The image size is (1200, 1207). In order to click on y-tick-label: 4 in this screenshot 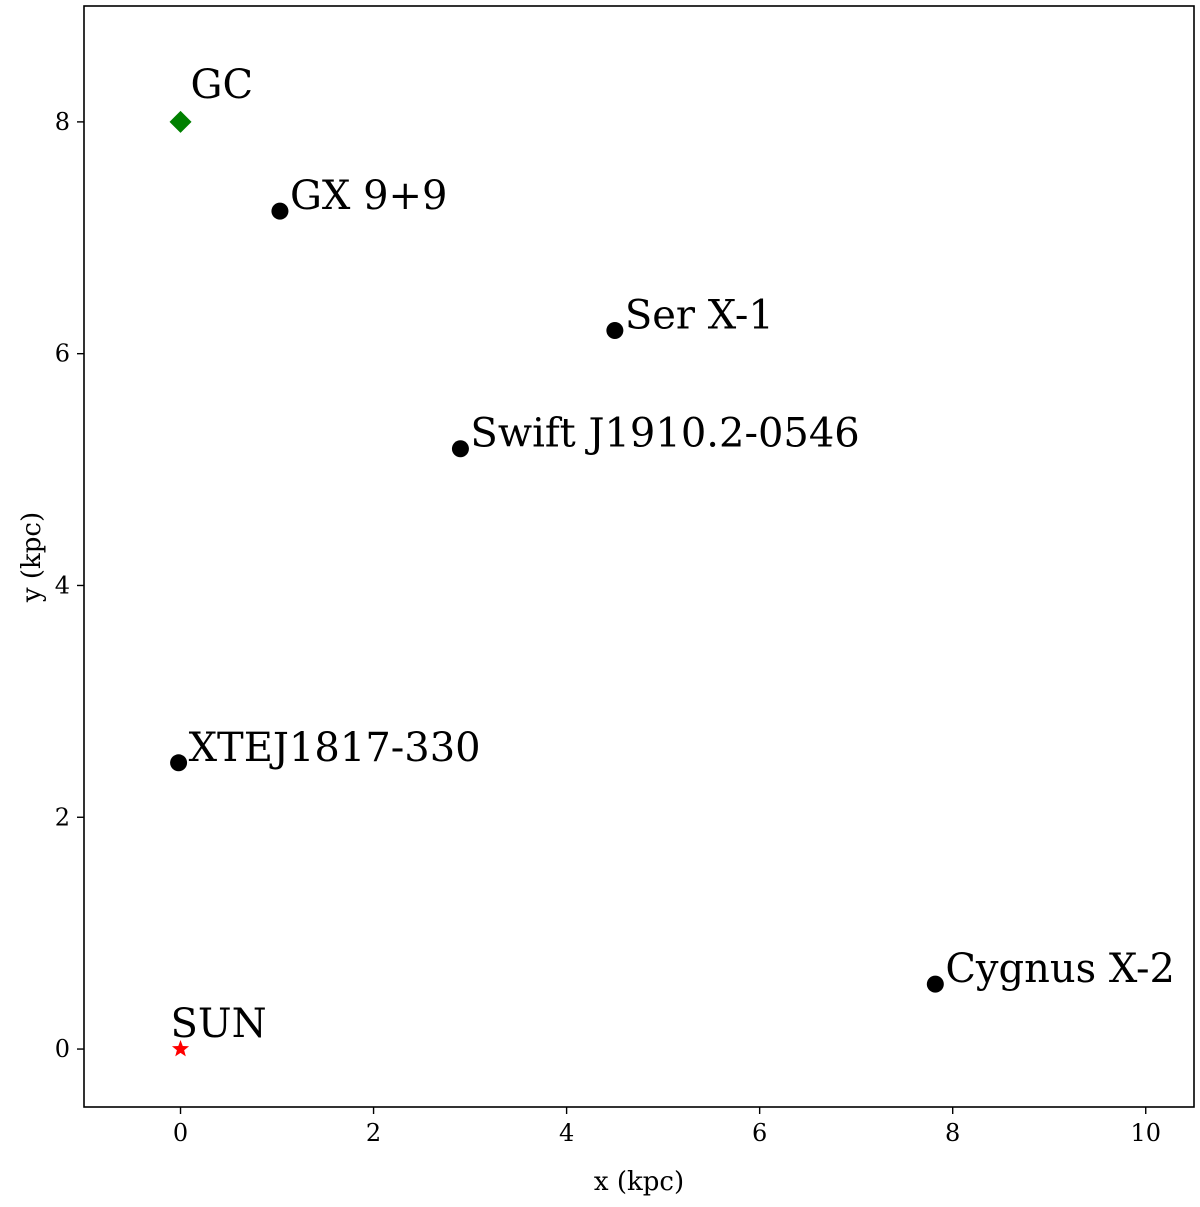, I will do `click(62, 585)`.